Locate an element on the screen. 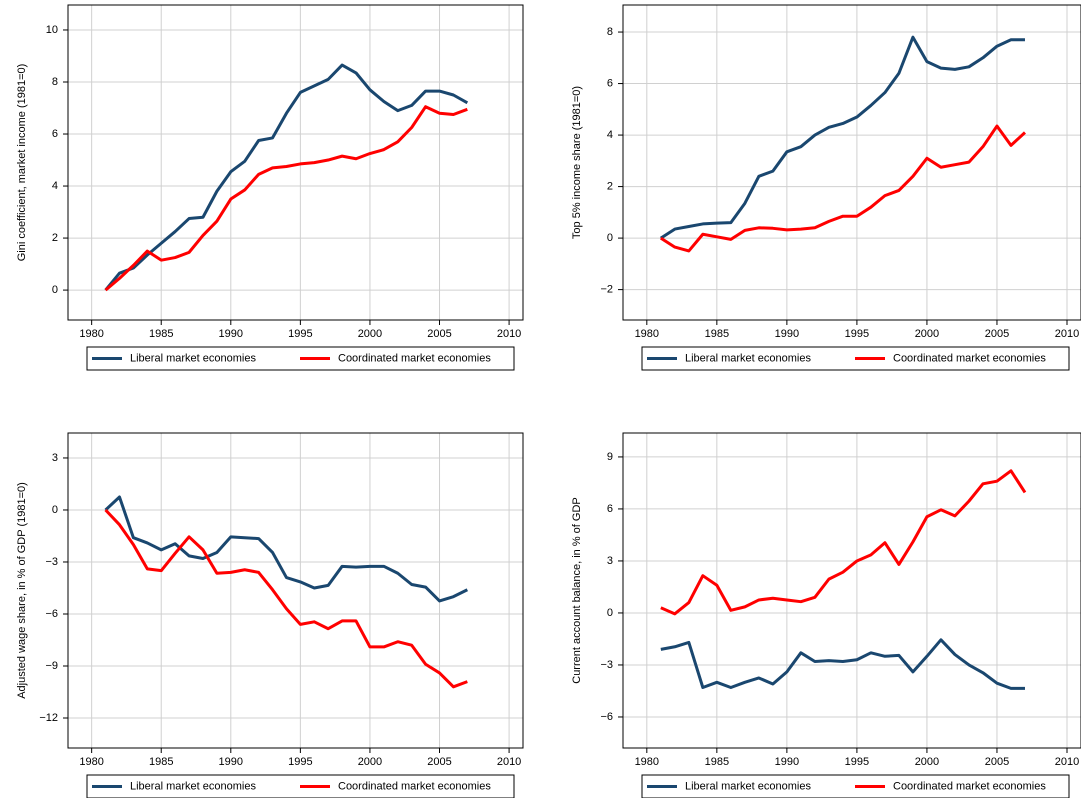  y-tick-label: 9 is located at coordinates (610, 457).